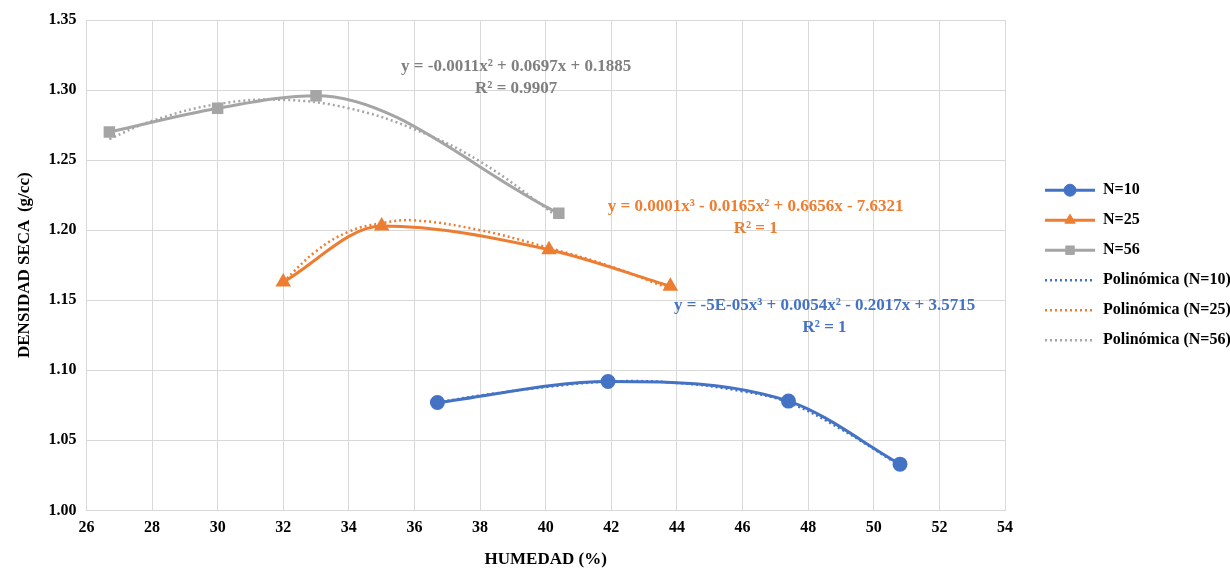  Describe the element at coordinates (545, 527) in the screenshot. I see `x-tick-label: 40` at that location.